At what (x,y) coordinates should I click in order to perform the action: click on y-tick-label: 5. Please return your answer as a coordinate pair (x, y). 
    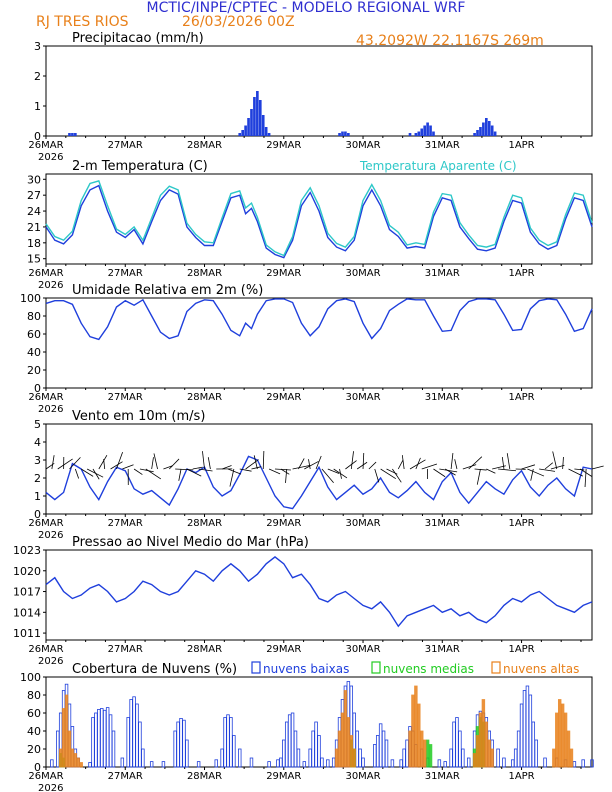
    Looking at the image, I should click on (37, 424).